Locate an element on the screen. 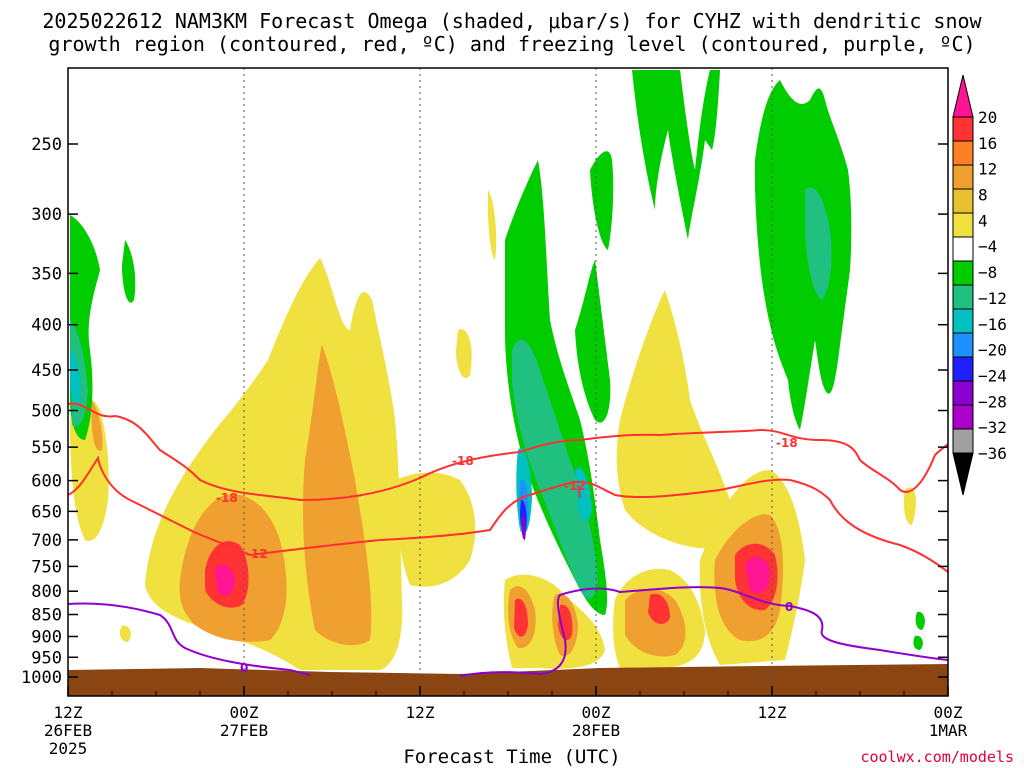 The width and height of the screenshot is (1024, 768). contour-label-red-1: -18 is located at coordinates (227, 498).